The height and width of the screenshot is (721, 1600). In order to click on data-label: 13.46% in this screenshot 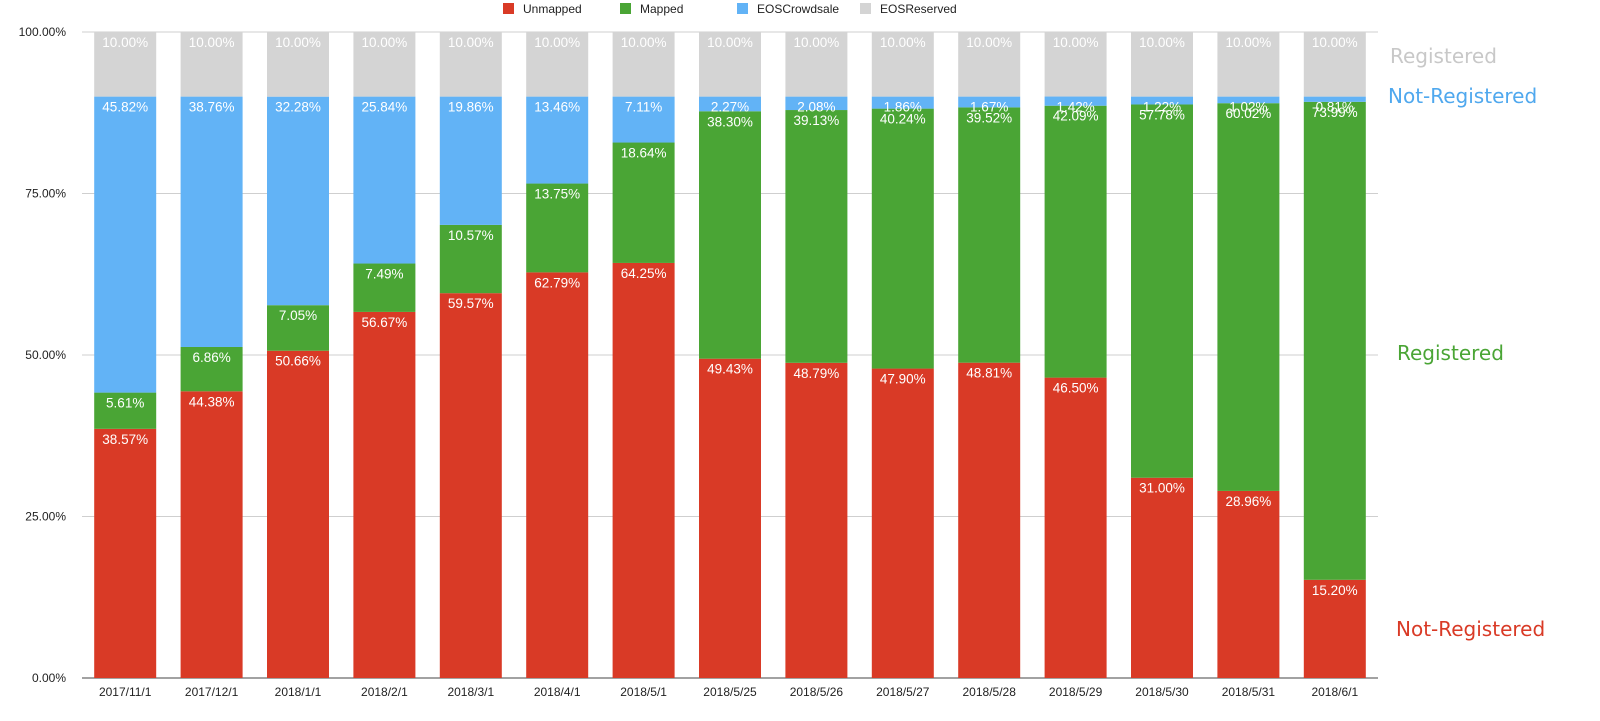, I will do `click(557, 107)`.